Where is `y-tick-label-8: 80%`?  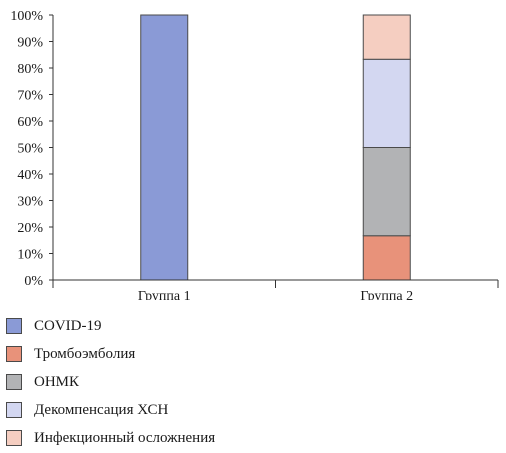
y-tick-label-8: 80% is located at coordinates (30, 69).